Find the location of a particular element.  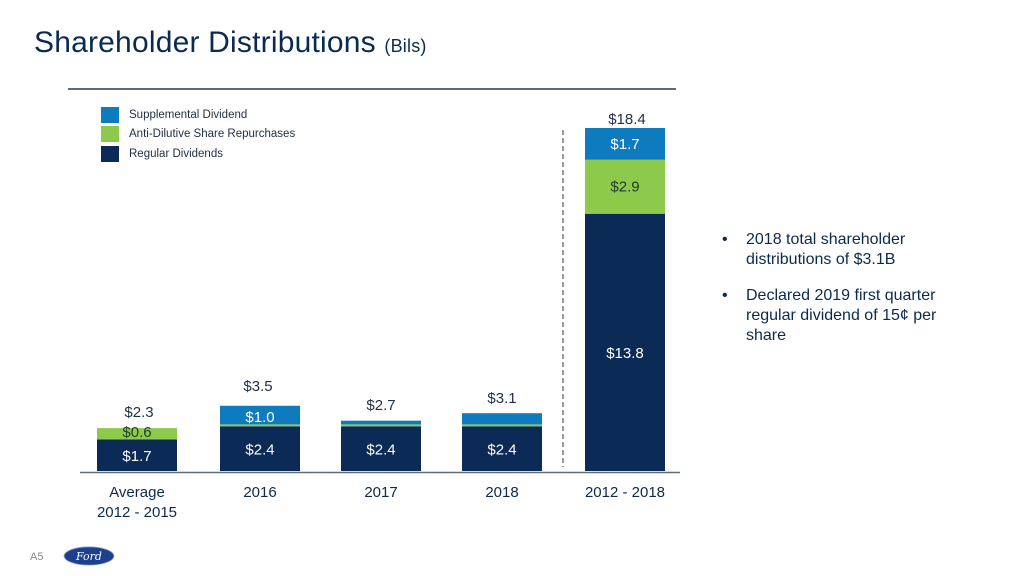

legend-item-repurchases: Anti-Dilutive Share Repurchases is located at coordinates (198, 134).